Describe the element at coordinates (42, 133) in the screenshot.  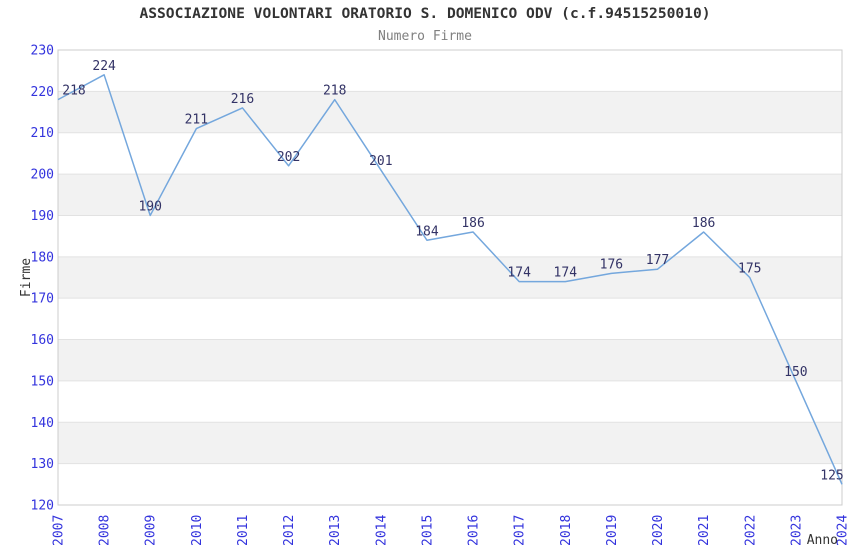
I see `y-tick-label: 210` at that location.